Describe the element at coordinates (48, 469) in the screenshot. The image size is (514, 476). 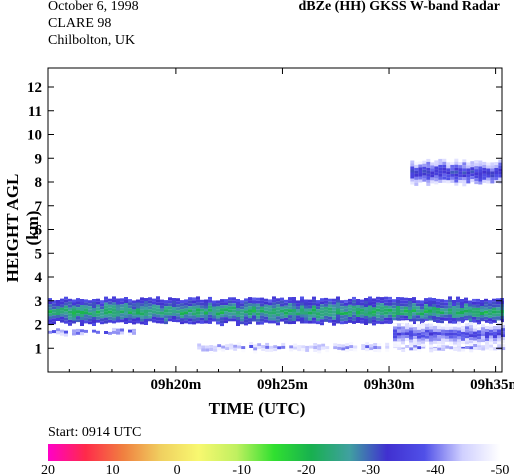
I see `colorbar-tick-label: 20` at that location.